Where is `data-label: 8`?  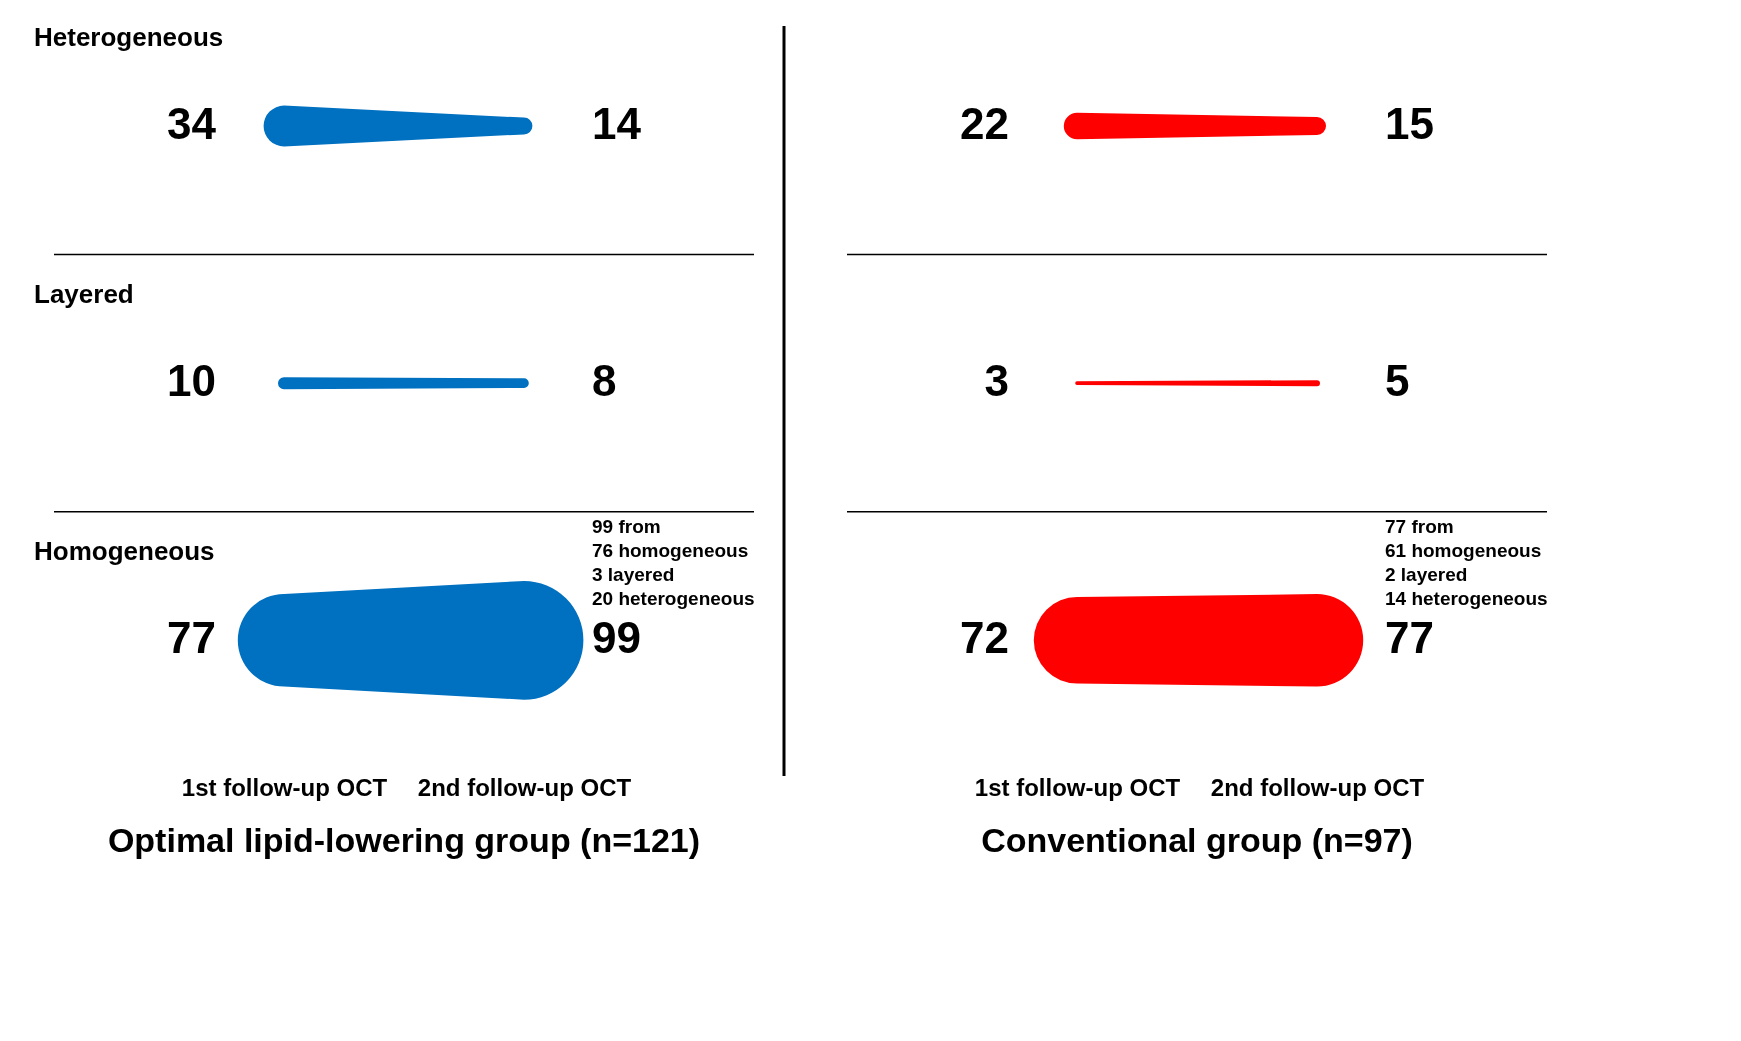 data-label: 8 is located at coordinates (604, 381).